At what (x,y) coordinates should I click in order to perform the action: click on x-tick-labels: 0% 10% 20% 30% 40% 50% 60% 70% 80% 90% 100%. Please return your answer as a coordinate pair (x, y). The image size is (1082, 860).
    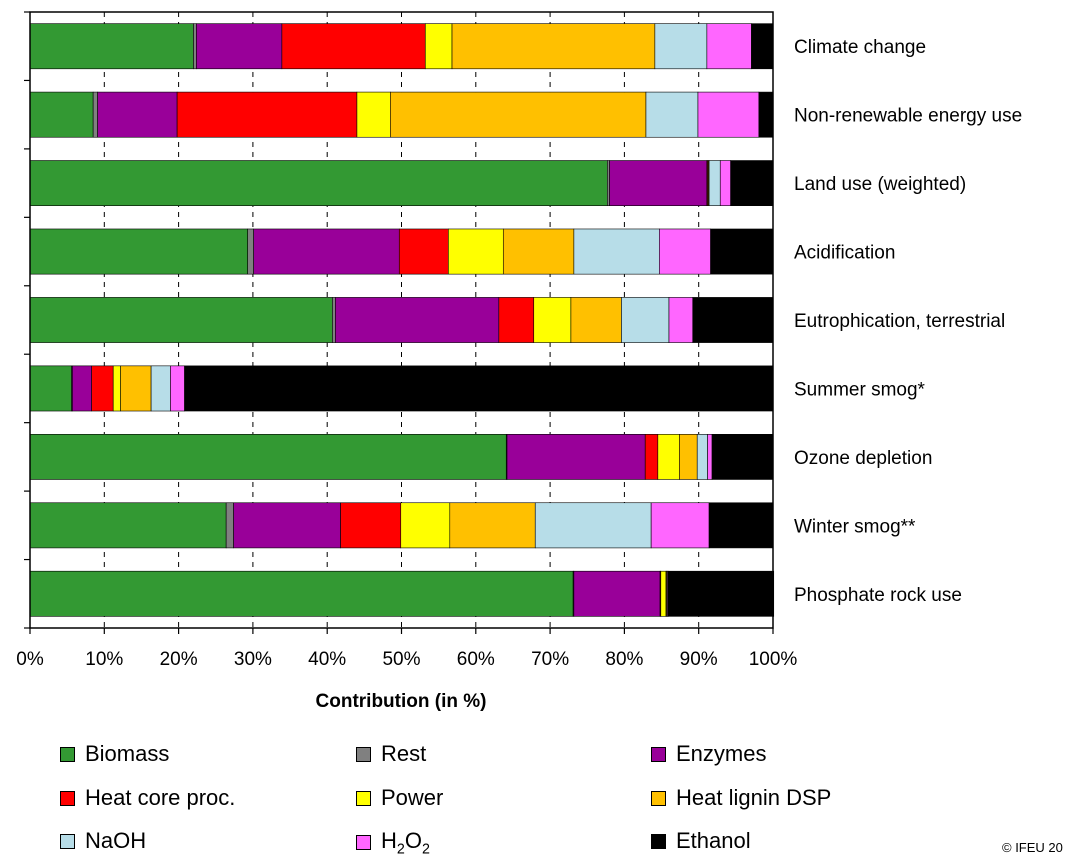
    Looking at the image, I should click on (406, 659).